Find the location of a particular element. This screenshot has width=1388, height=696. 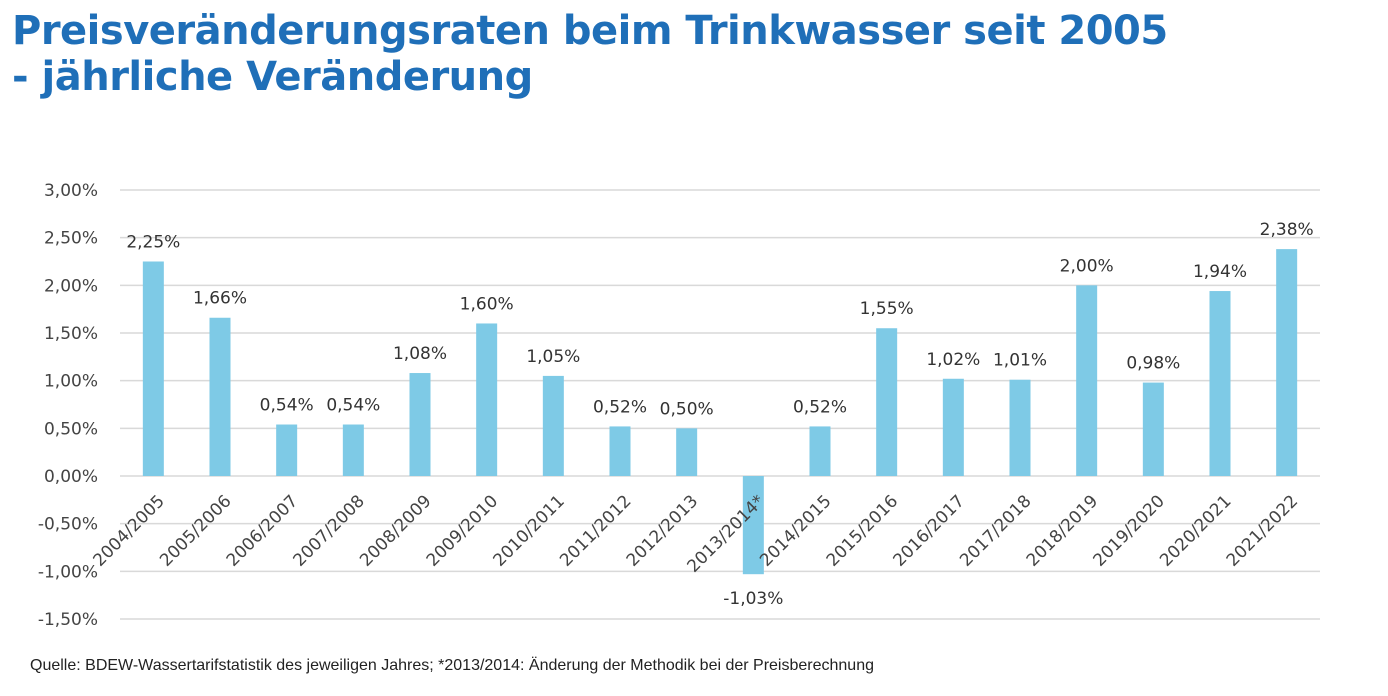

data-label: 2,38% is located at coordinates (1287, 230).